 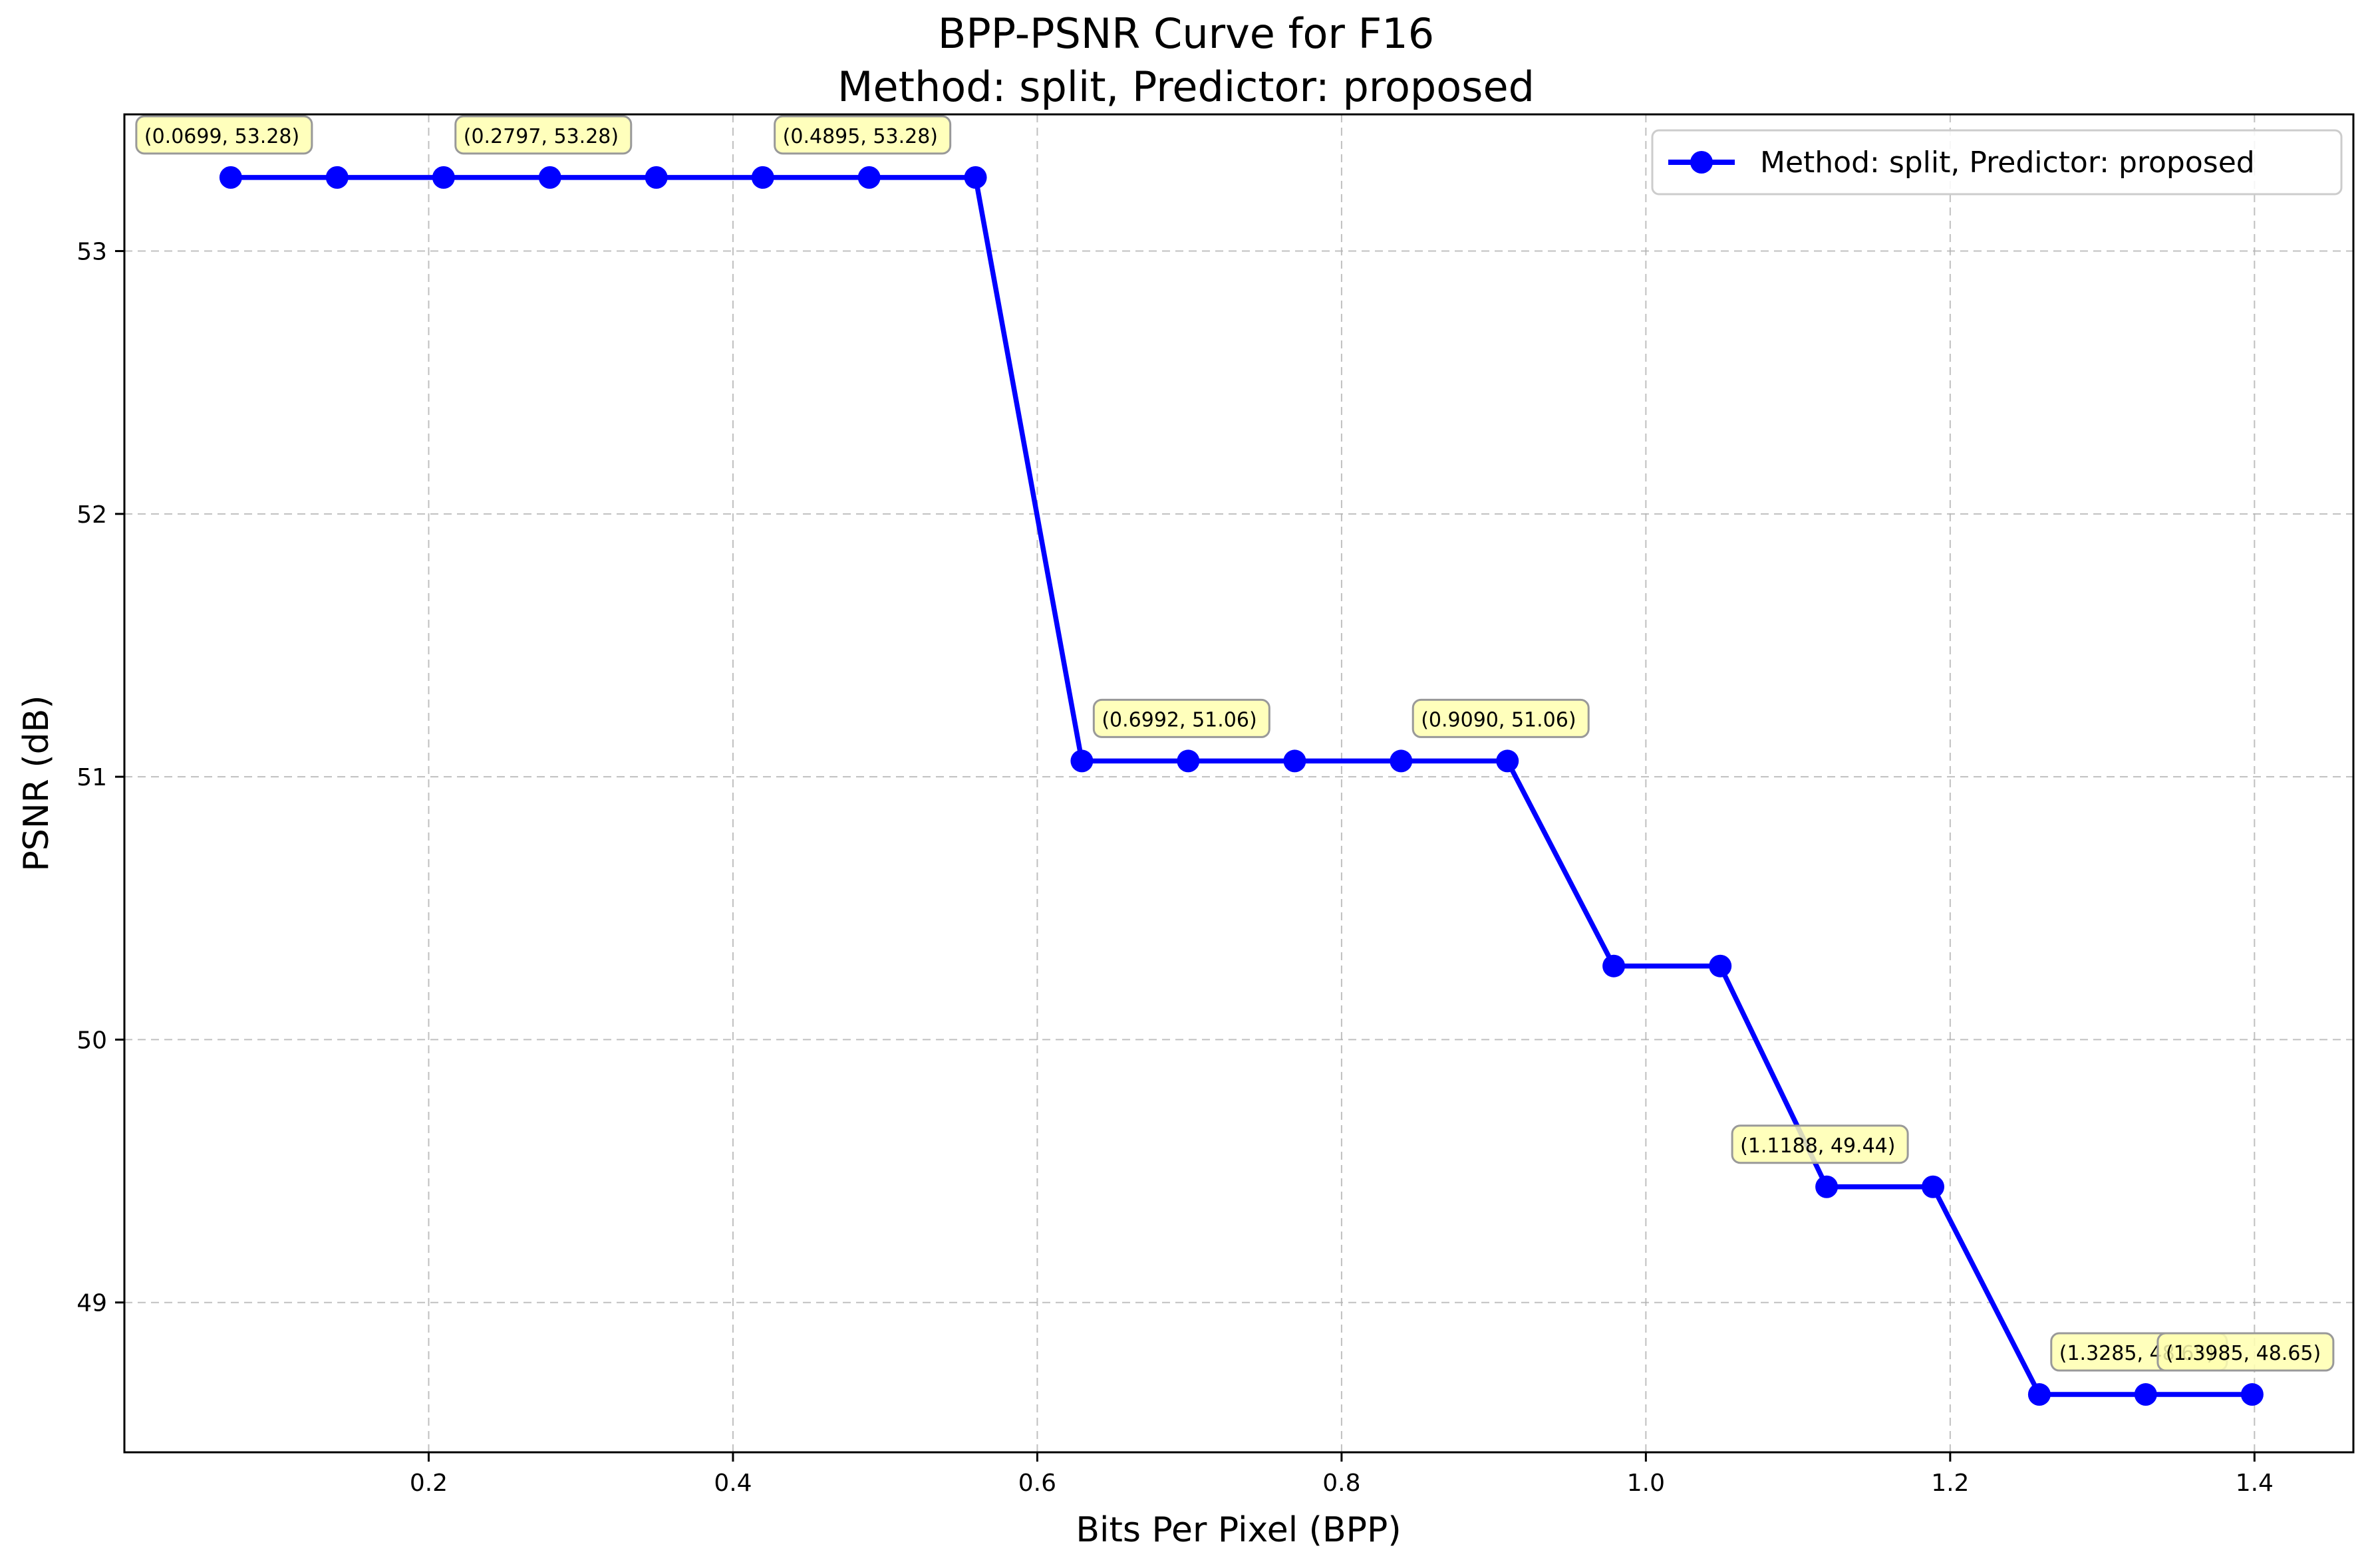 I want to click on x-axis-label: Bits Per Pixel (BPP), so click(x=1238, y=1530).